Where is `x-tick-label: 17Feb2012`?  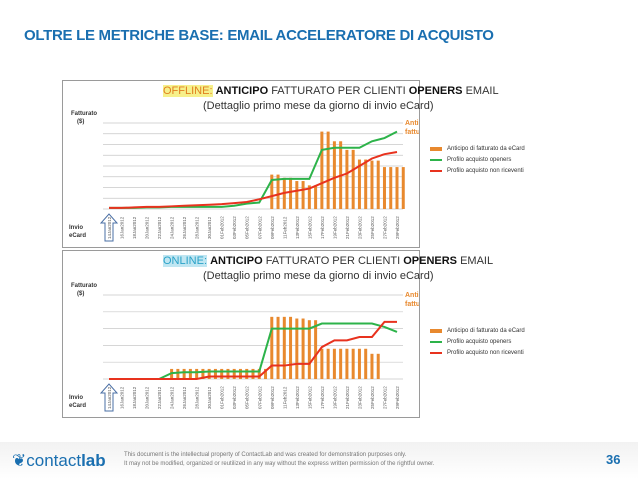
x-tick-label: 17Feb2012 is located at coordinates (322, 397).